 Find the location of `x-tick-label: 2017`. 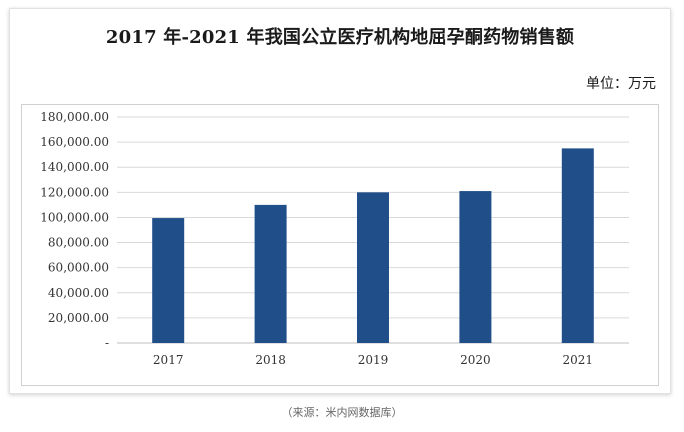

x-tick-label: 2017 is located at coordinates (168, 360).